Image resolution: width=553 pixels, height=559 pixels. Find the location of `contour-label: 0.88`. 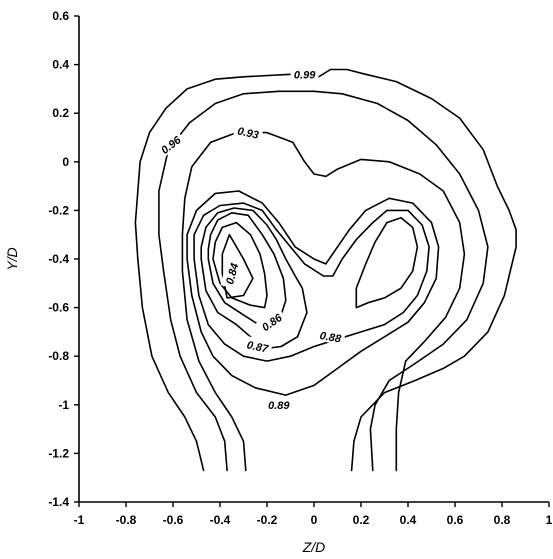

contour-label: 0.88 is located at coordinates (331, 338).